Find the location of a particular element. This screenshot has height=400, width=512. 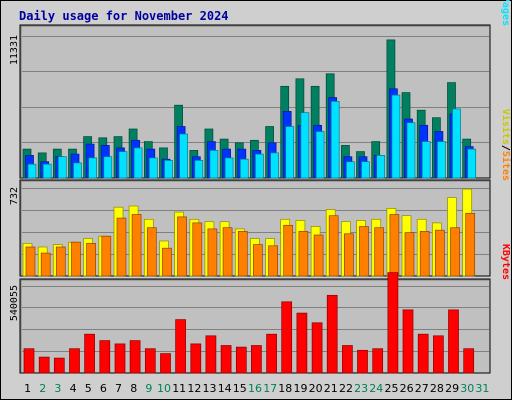

day-label-22: 22 is located at coordinates (346, 388).